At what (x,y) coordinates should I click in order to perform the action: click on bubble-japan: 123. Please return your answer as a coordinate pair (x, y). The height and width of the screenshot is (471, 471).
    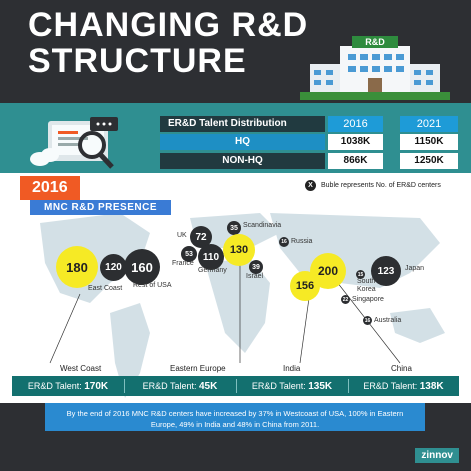
    Looking at the image, I should click on (386, 271).